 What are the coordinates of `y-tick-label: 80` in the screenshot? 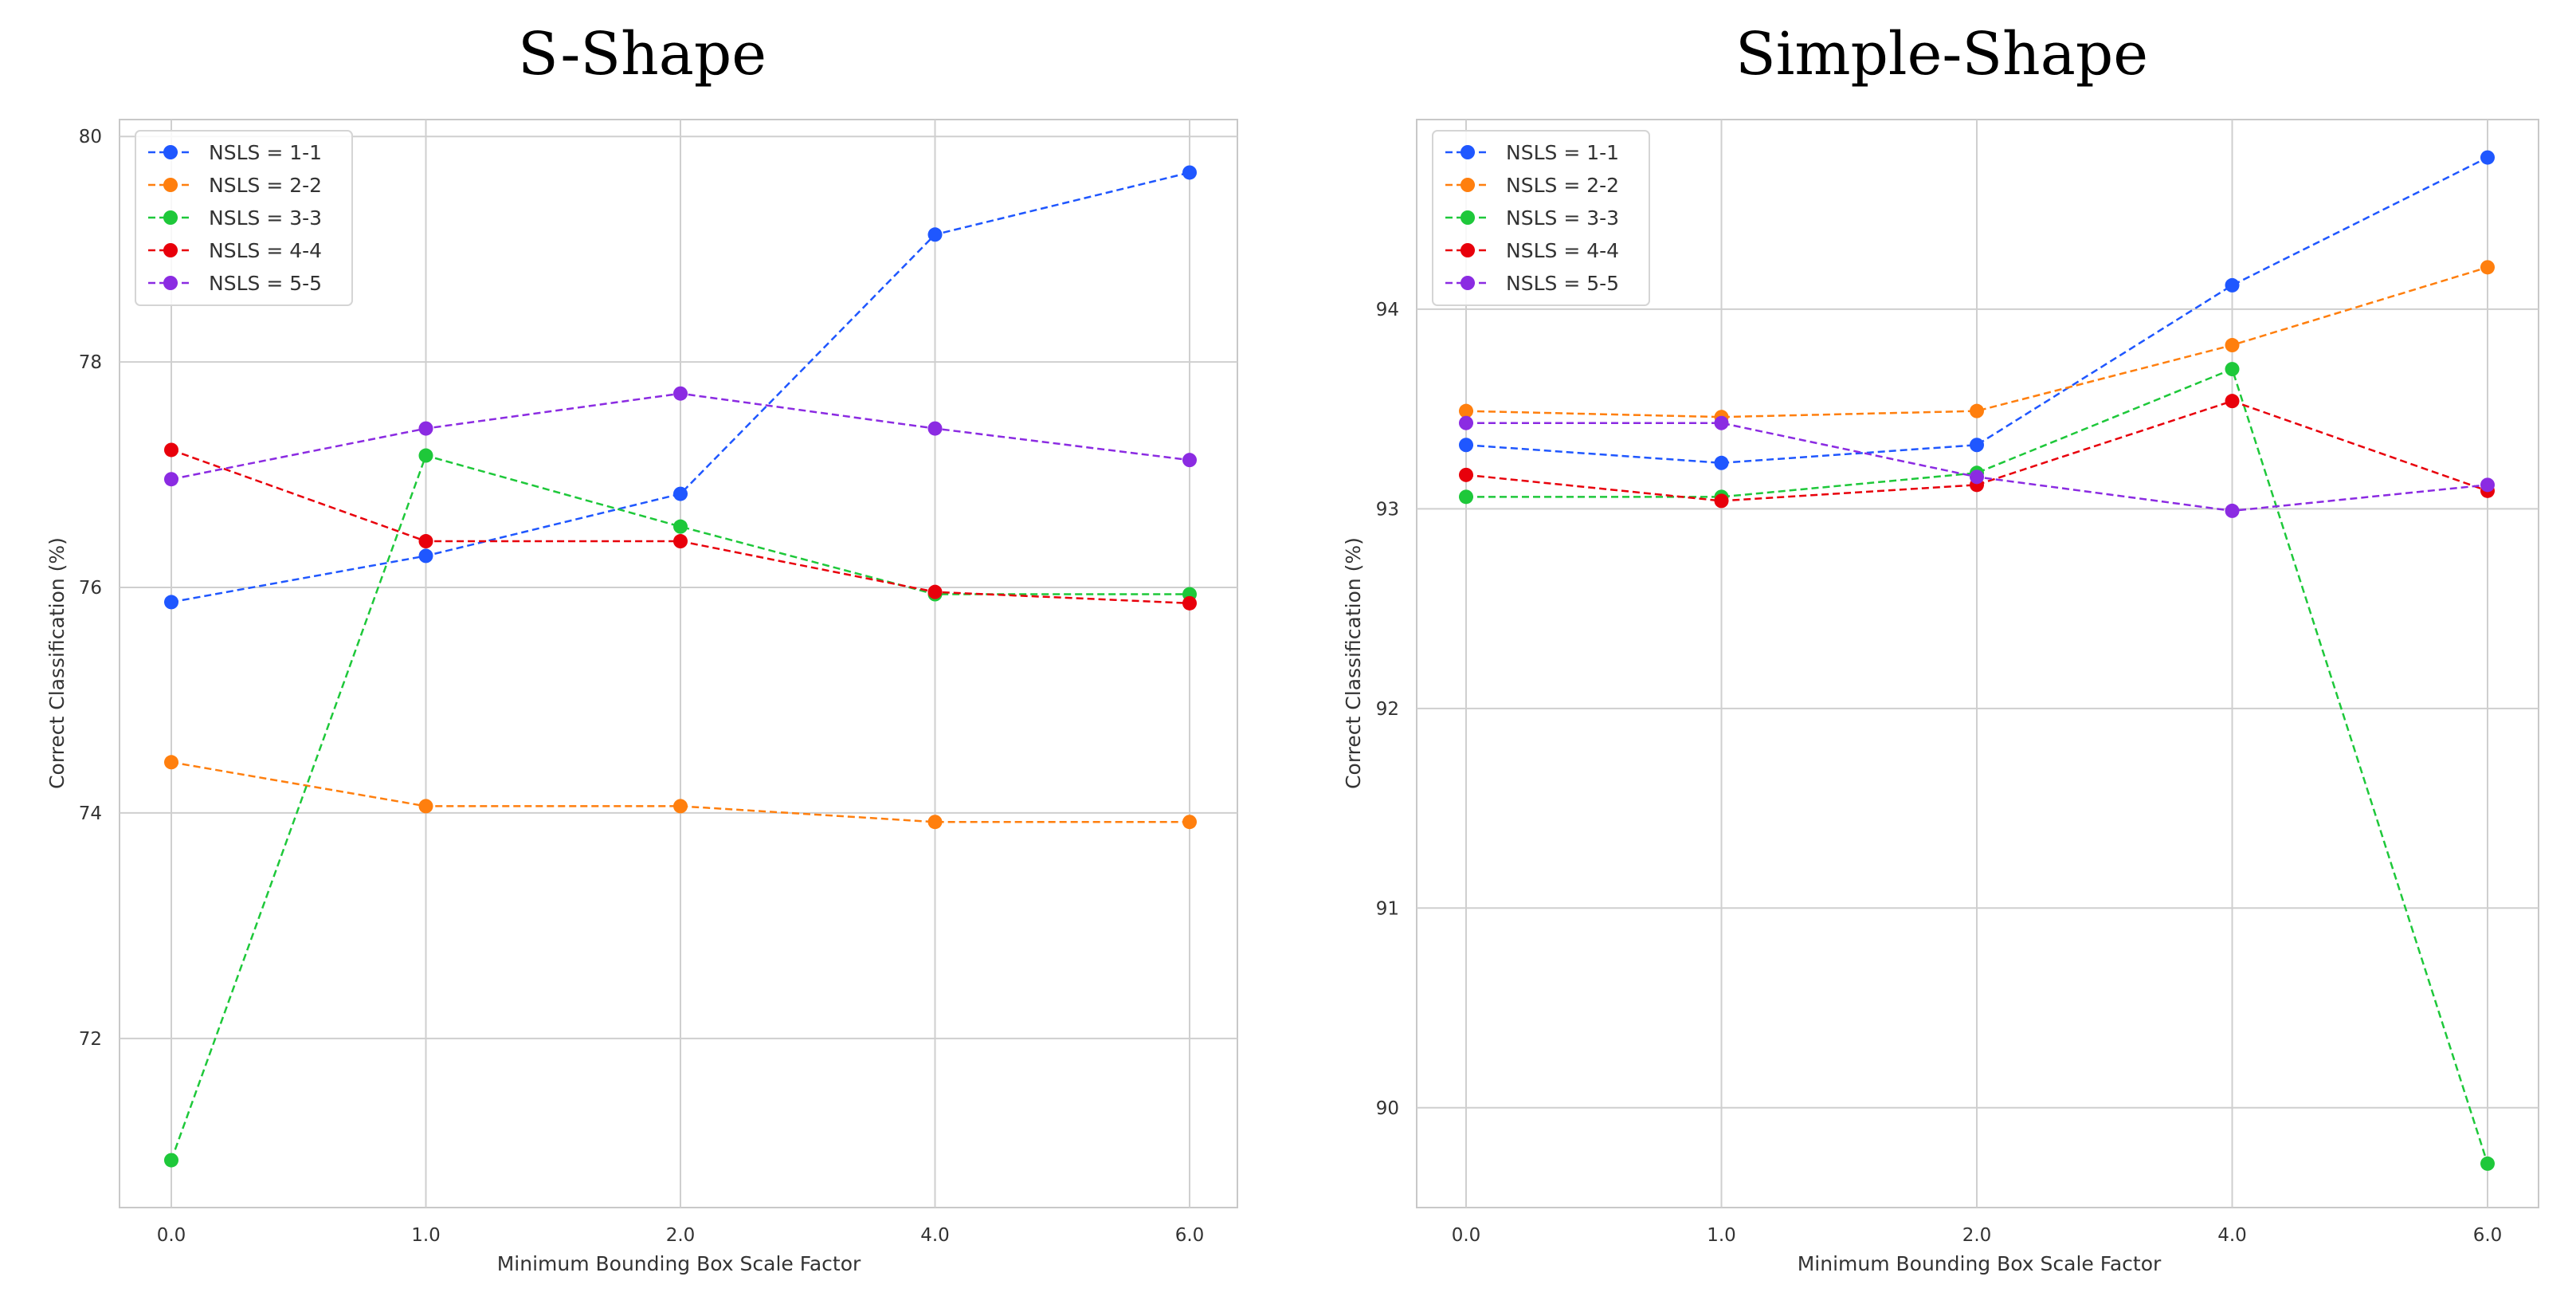 It's located at (91, 137).